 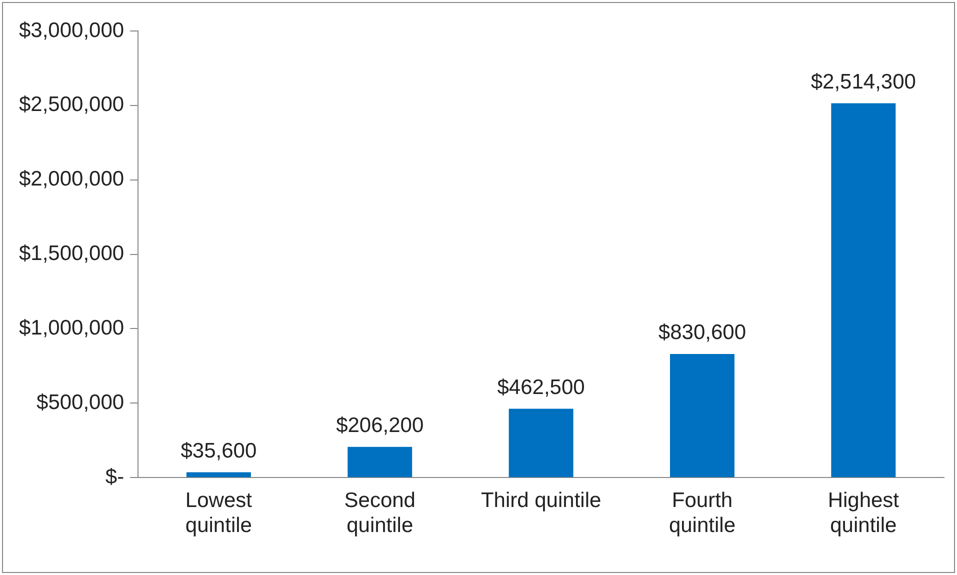 I want to click on y-tick-label: $1,500,000, so click(x=71, y=254).